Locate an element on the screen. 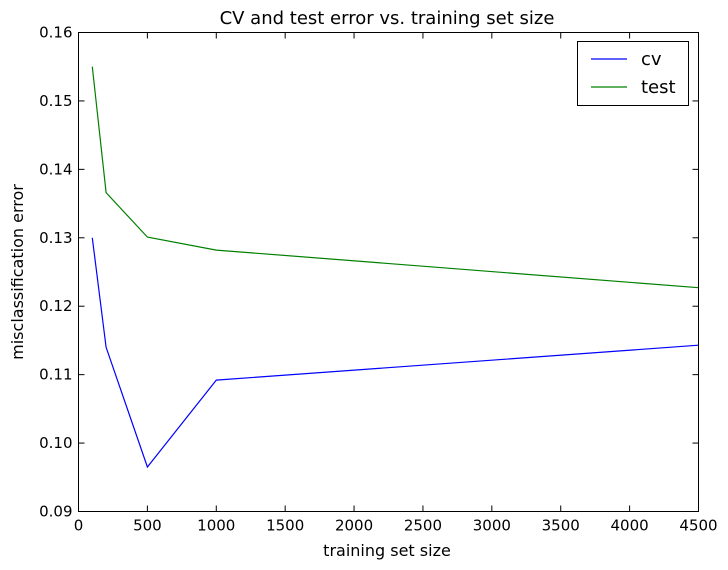 The height and width of the screenshot is (570, 728). legend-label-cv: cv is located at coordinates (651, 59).